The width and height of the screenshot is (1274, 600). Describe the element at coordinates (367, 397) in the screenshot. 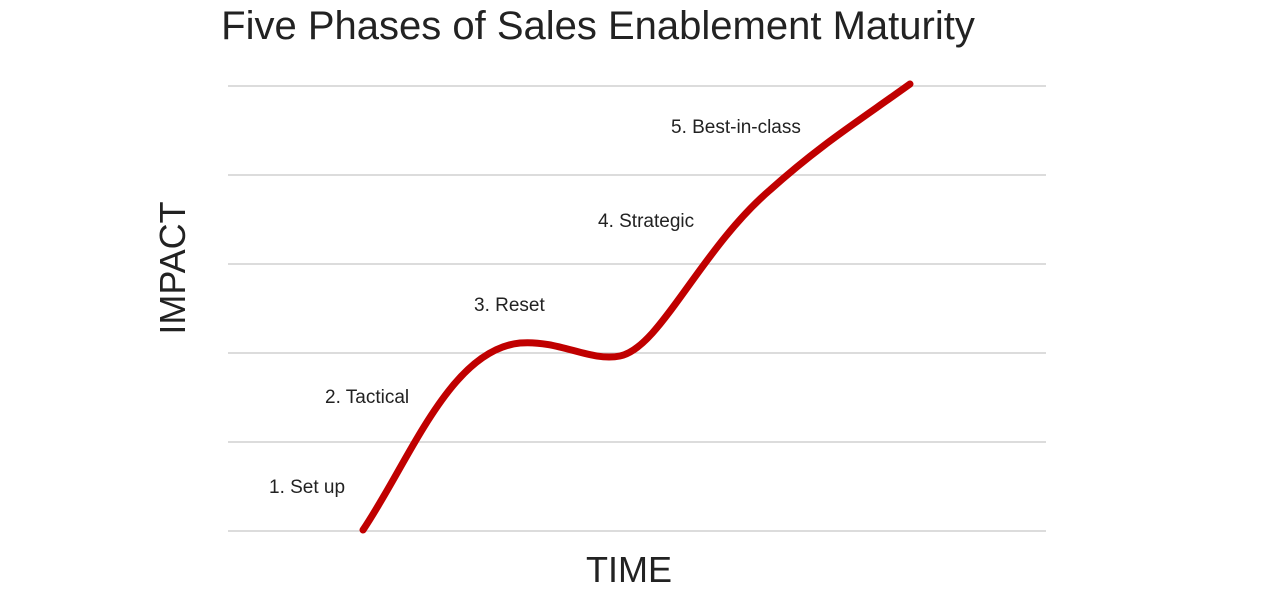

I see `phase-label-tactical: 2. Tactical` at that location.